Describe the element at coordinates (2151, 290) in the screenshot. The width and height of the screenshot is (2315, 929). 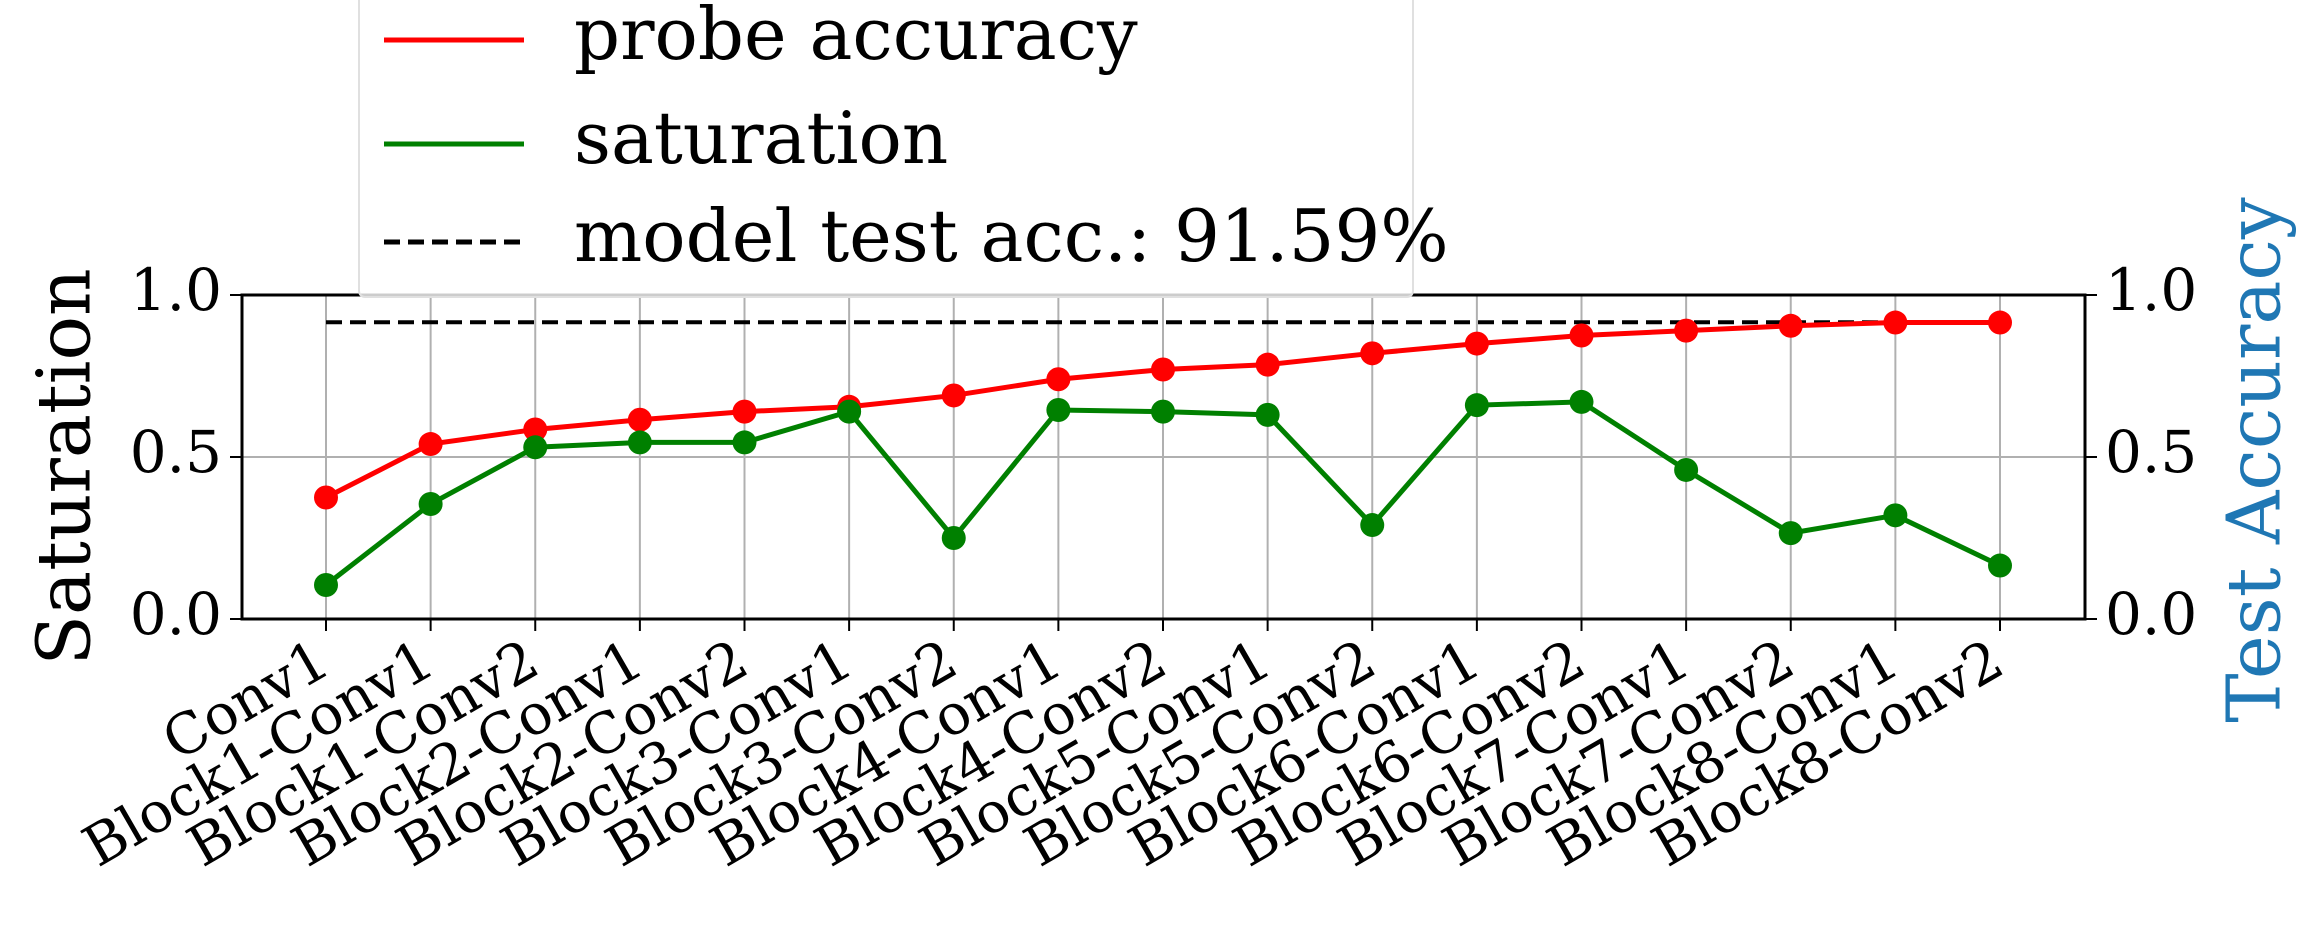
I see `y2-tick-label: 1.0` at that location.